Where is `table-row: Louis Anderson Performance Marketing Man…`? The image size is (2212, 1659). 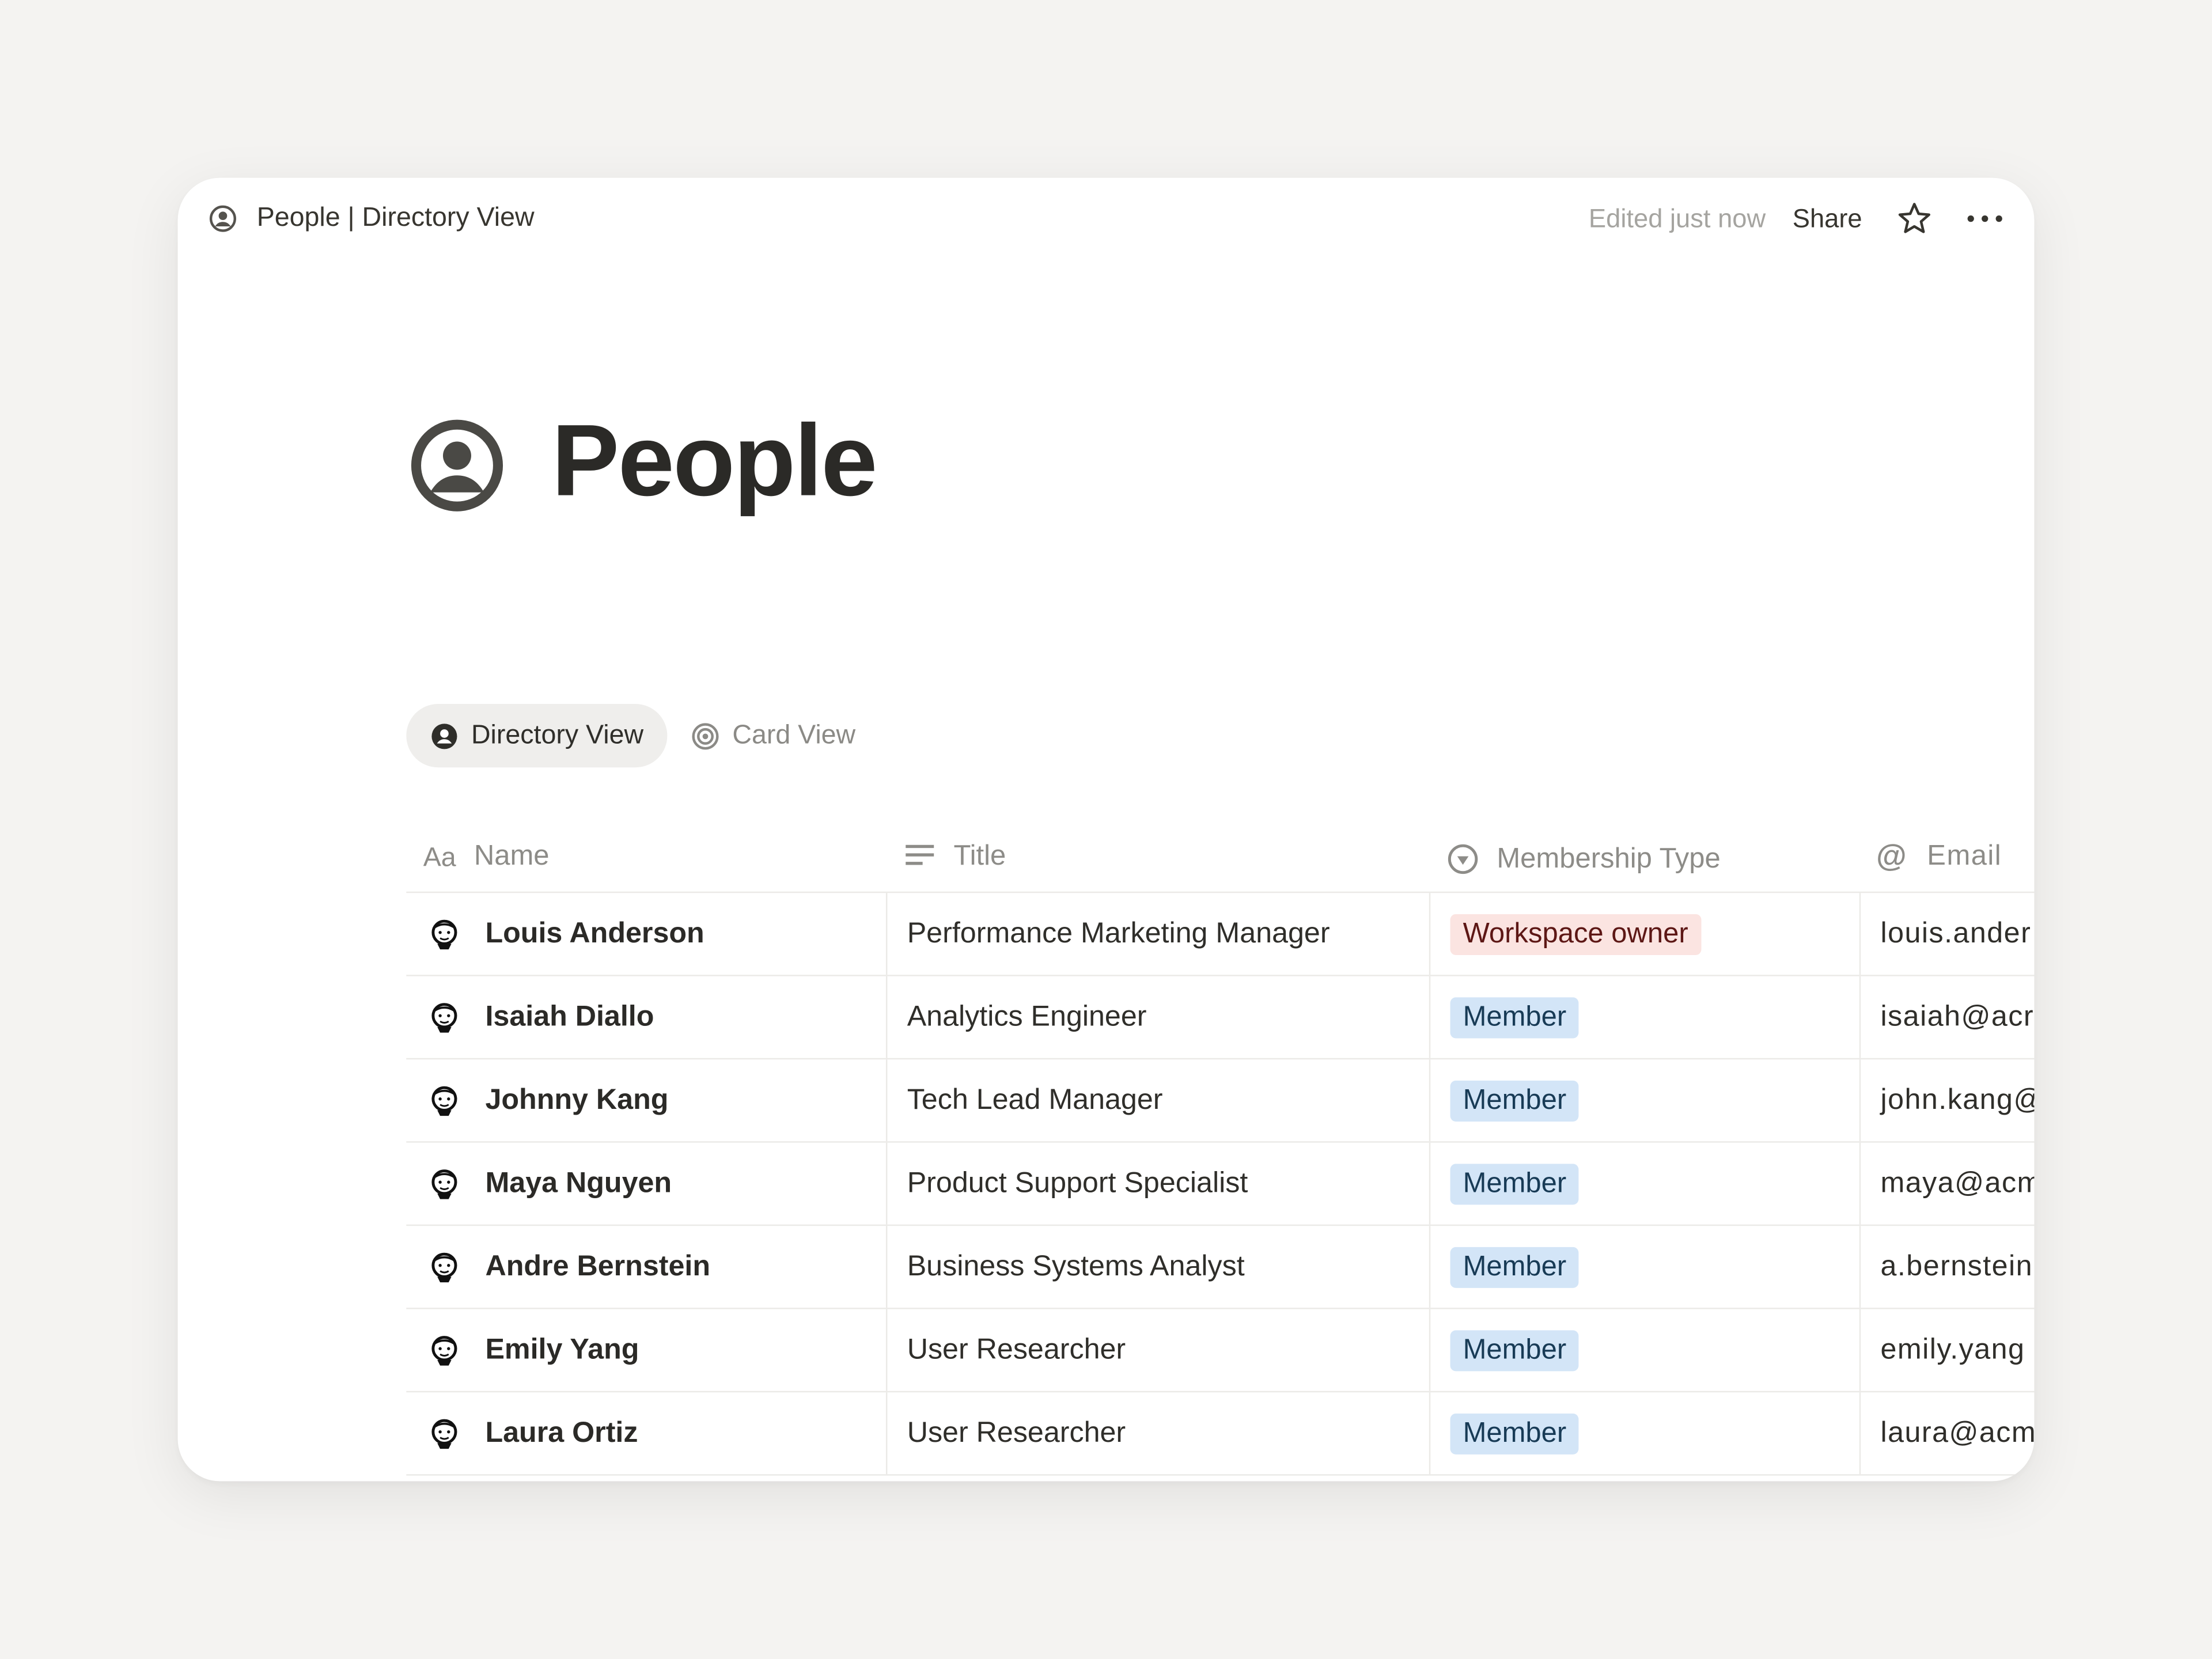 table-row: Louis Anderson Performance Marketing Man… is located at coordinates (1220, 934).